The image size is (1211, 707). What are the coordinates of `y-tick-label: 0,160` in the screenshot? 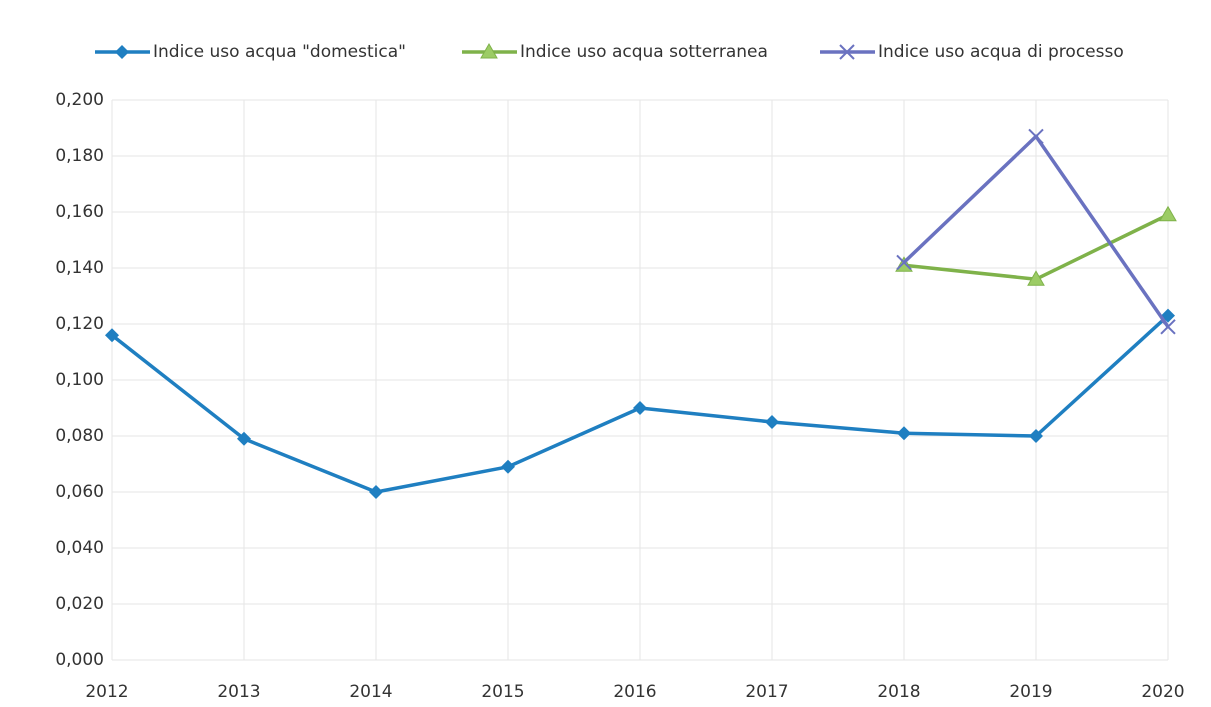 It's located at (79, 212).